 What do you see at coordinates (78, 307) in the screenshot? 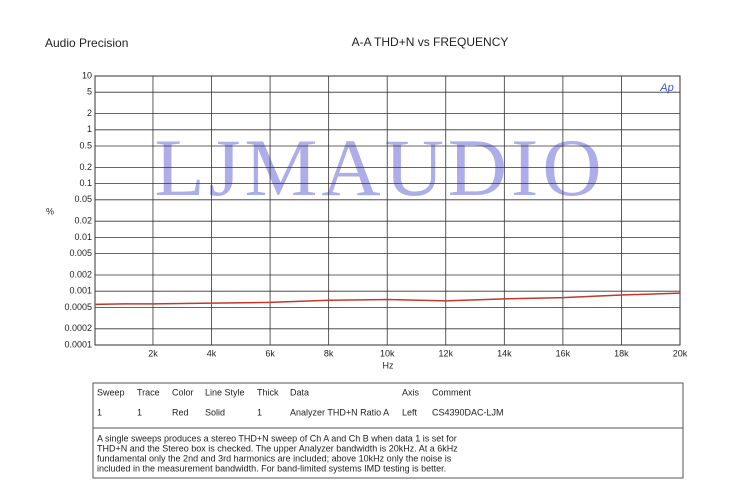
I see `y-tick-label: 0.0005` at bounding box center [78, 307].